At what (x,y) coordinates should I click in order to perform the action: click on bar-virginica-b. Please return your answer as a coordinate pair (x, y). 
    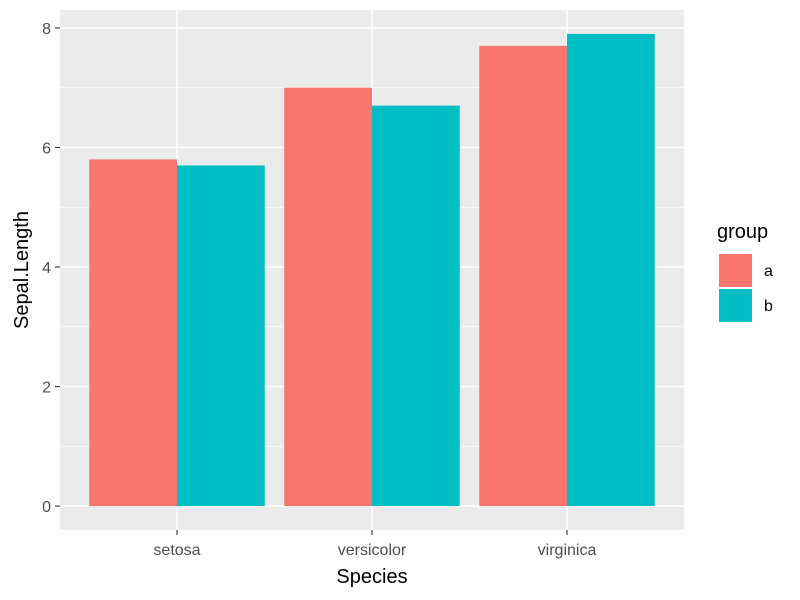
    Looking at the image, I should click on (611, 270).